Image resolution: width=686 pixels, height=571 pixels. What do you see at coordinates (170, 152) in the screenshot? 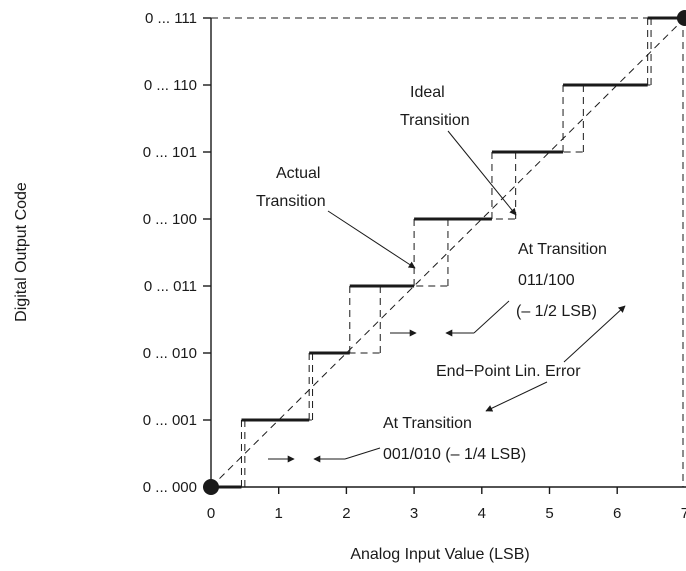
I see `y-tick-label: 0 ... 101` at bounding box center [170, 152].